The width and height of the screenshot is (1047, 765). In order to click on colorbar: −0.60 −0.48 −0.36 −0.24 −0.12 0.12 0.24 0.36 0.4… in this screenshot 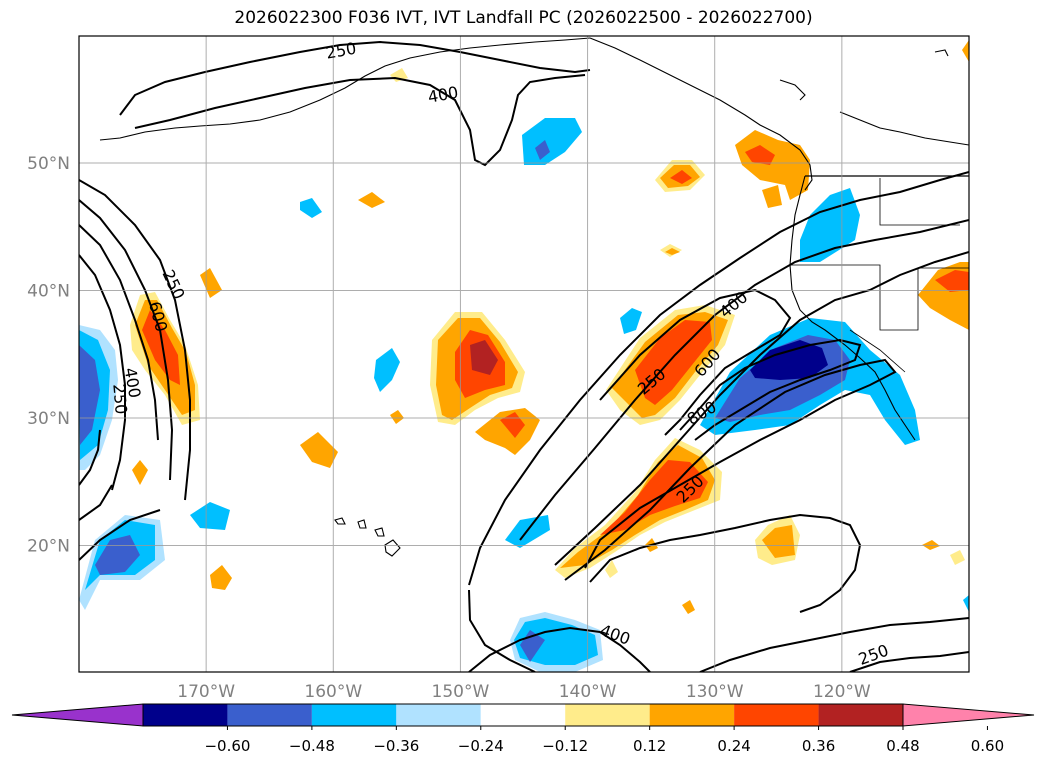, I will do `click(523, 729)`.